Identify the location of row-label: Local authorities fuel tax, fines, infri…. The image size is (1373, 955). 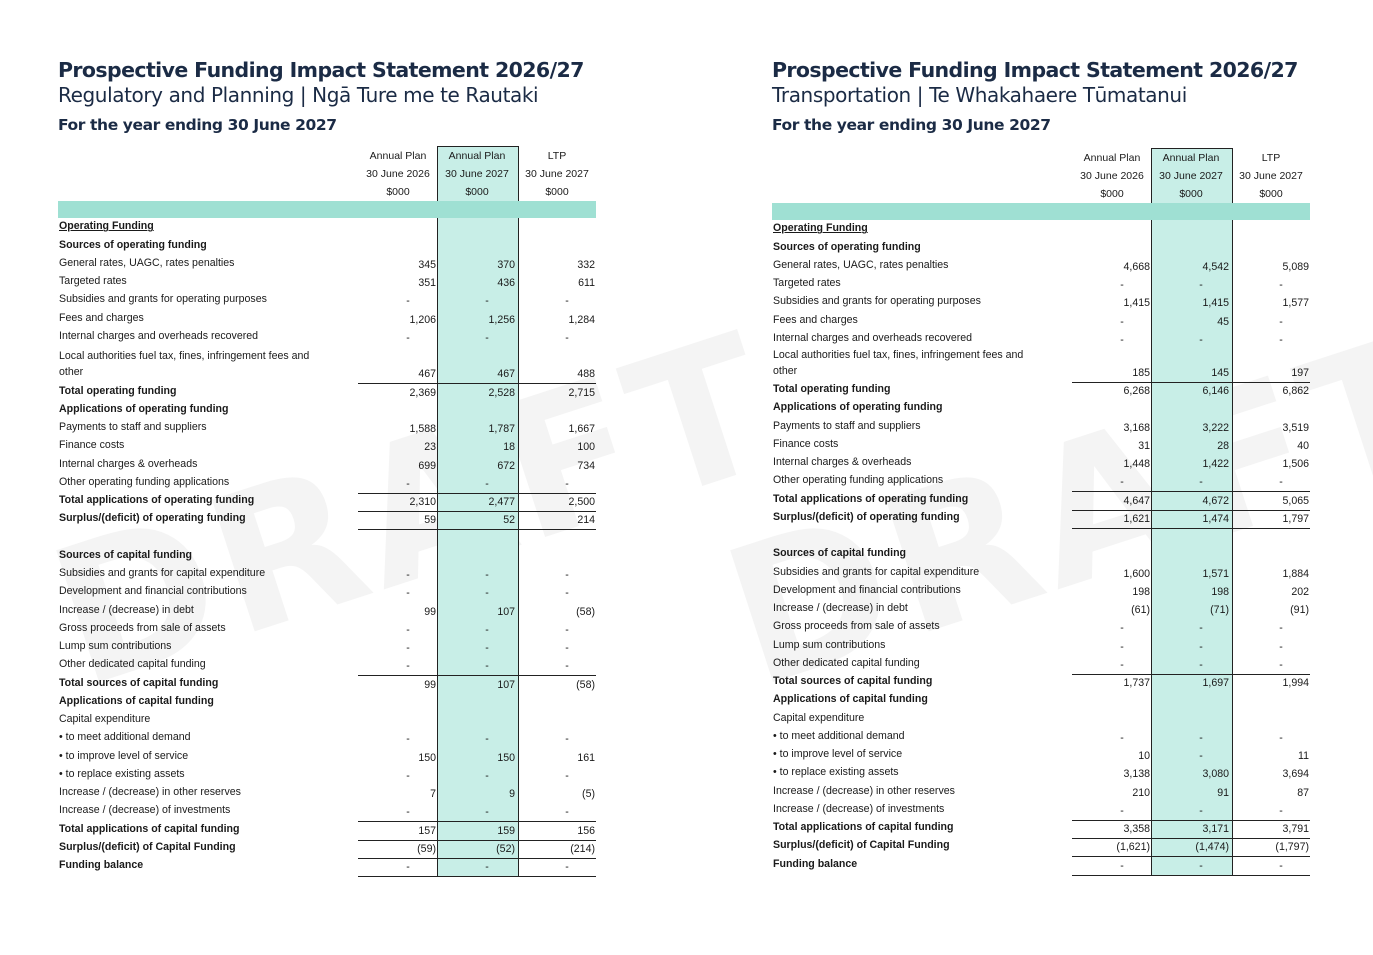
(898, 362).